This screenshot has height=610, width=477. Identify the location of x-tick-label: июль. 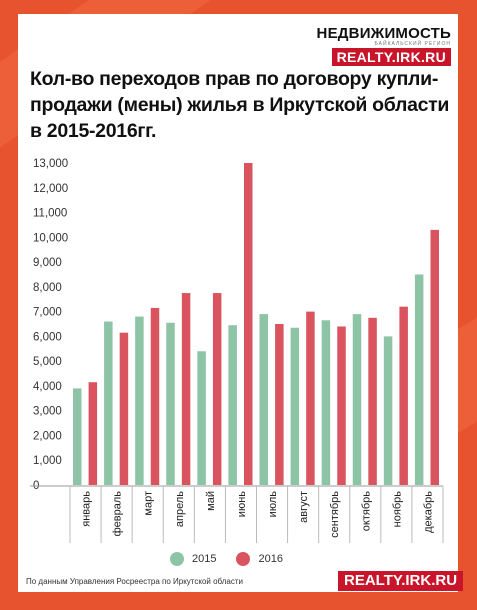
(273, 504).